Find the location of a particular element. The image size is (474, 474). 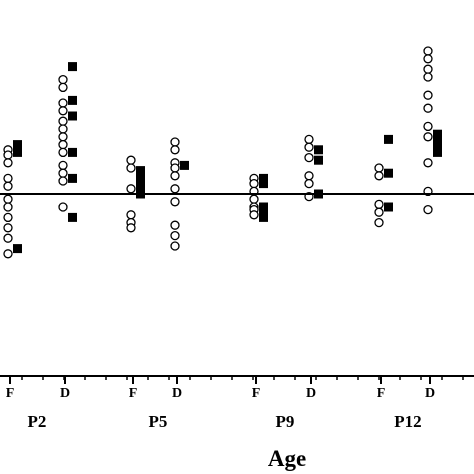

x-axis-label: Age is located at coordinates (287, 458).